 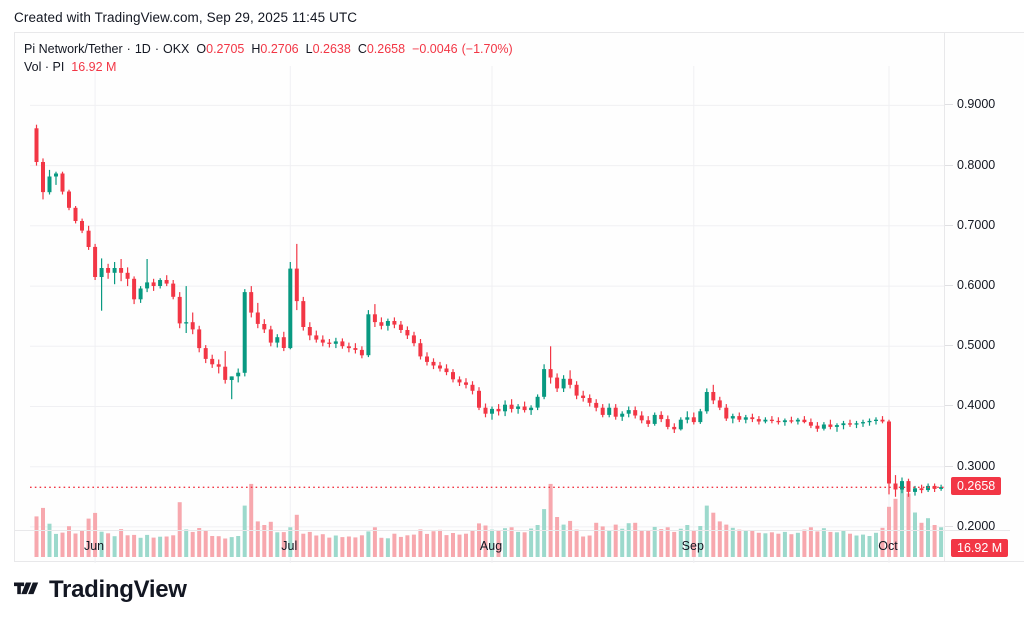 I want to click on time-tick-jul: Jul, so click(x=289, y=546).